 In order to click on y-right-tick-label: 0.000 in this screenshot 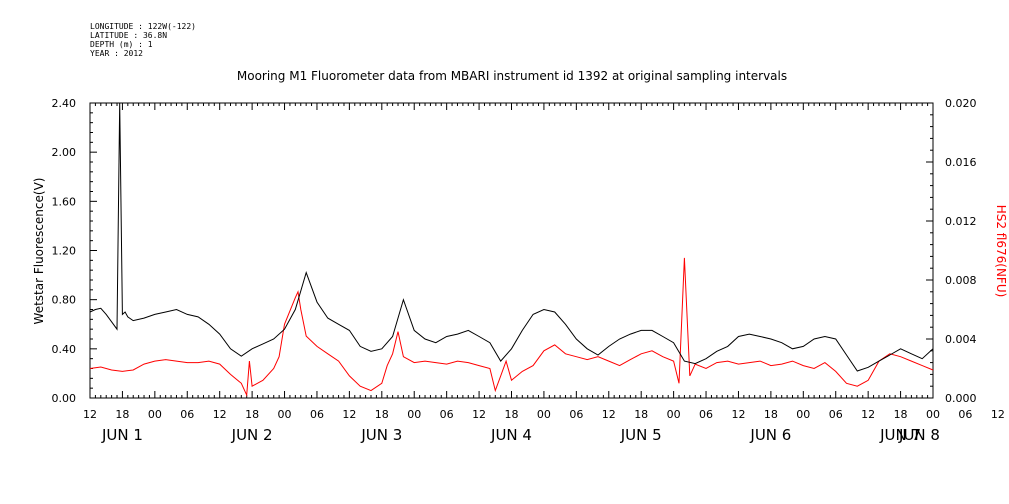, I will do `click(961, 398)`.